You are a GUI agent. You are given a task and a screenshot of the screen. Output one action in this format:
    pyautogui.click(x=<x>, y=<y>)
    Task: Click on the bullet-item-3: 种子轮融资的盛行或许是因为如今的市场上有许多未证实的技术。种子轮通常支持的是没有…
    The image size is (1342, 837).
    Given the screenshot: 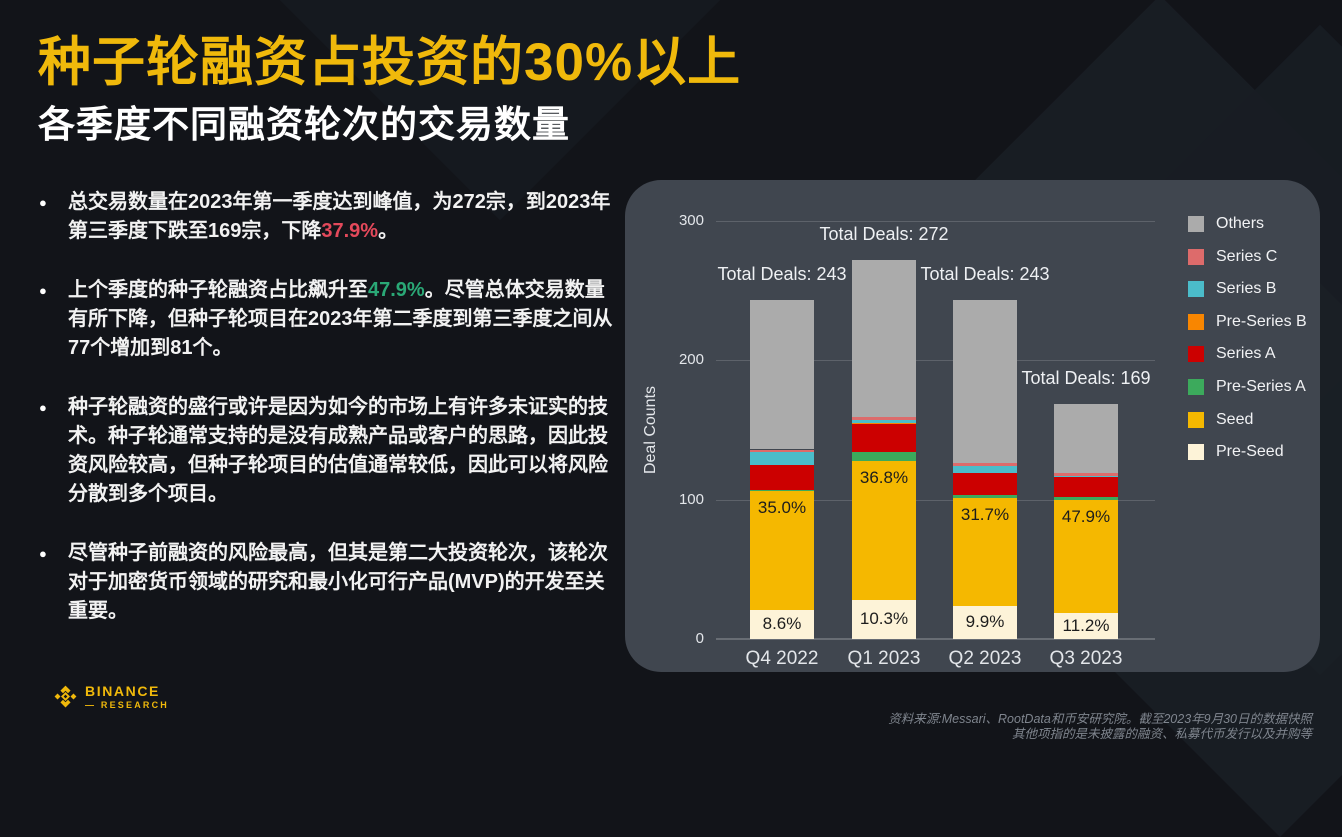 What is the action you would take?
    pyautogui.click(x=327, y=451)
    